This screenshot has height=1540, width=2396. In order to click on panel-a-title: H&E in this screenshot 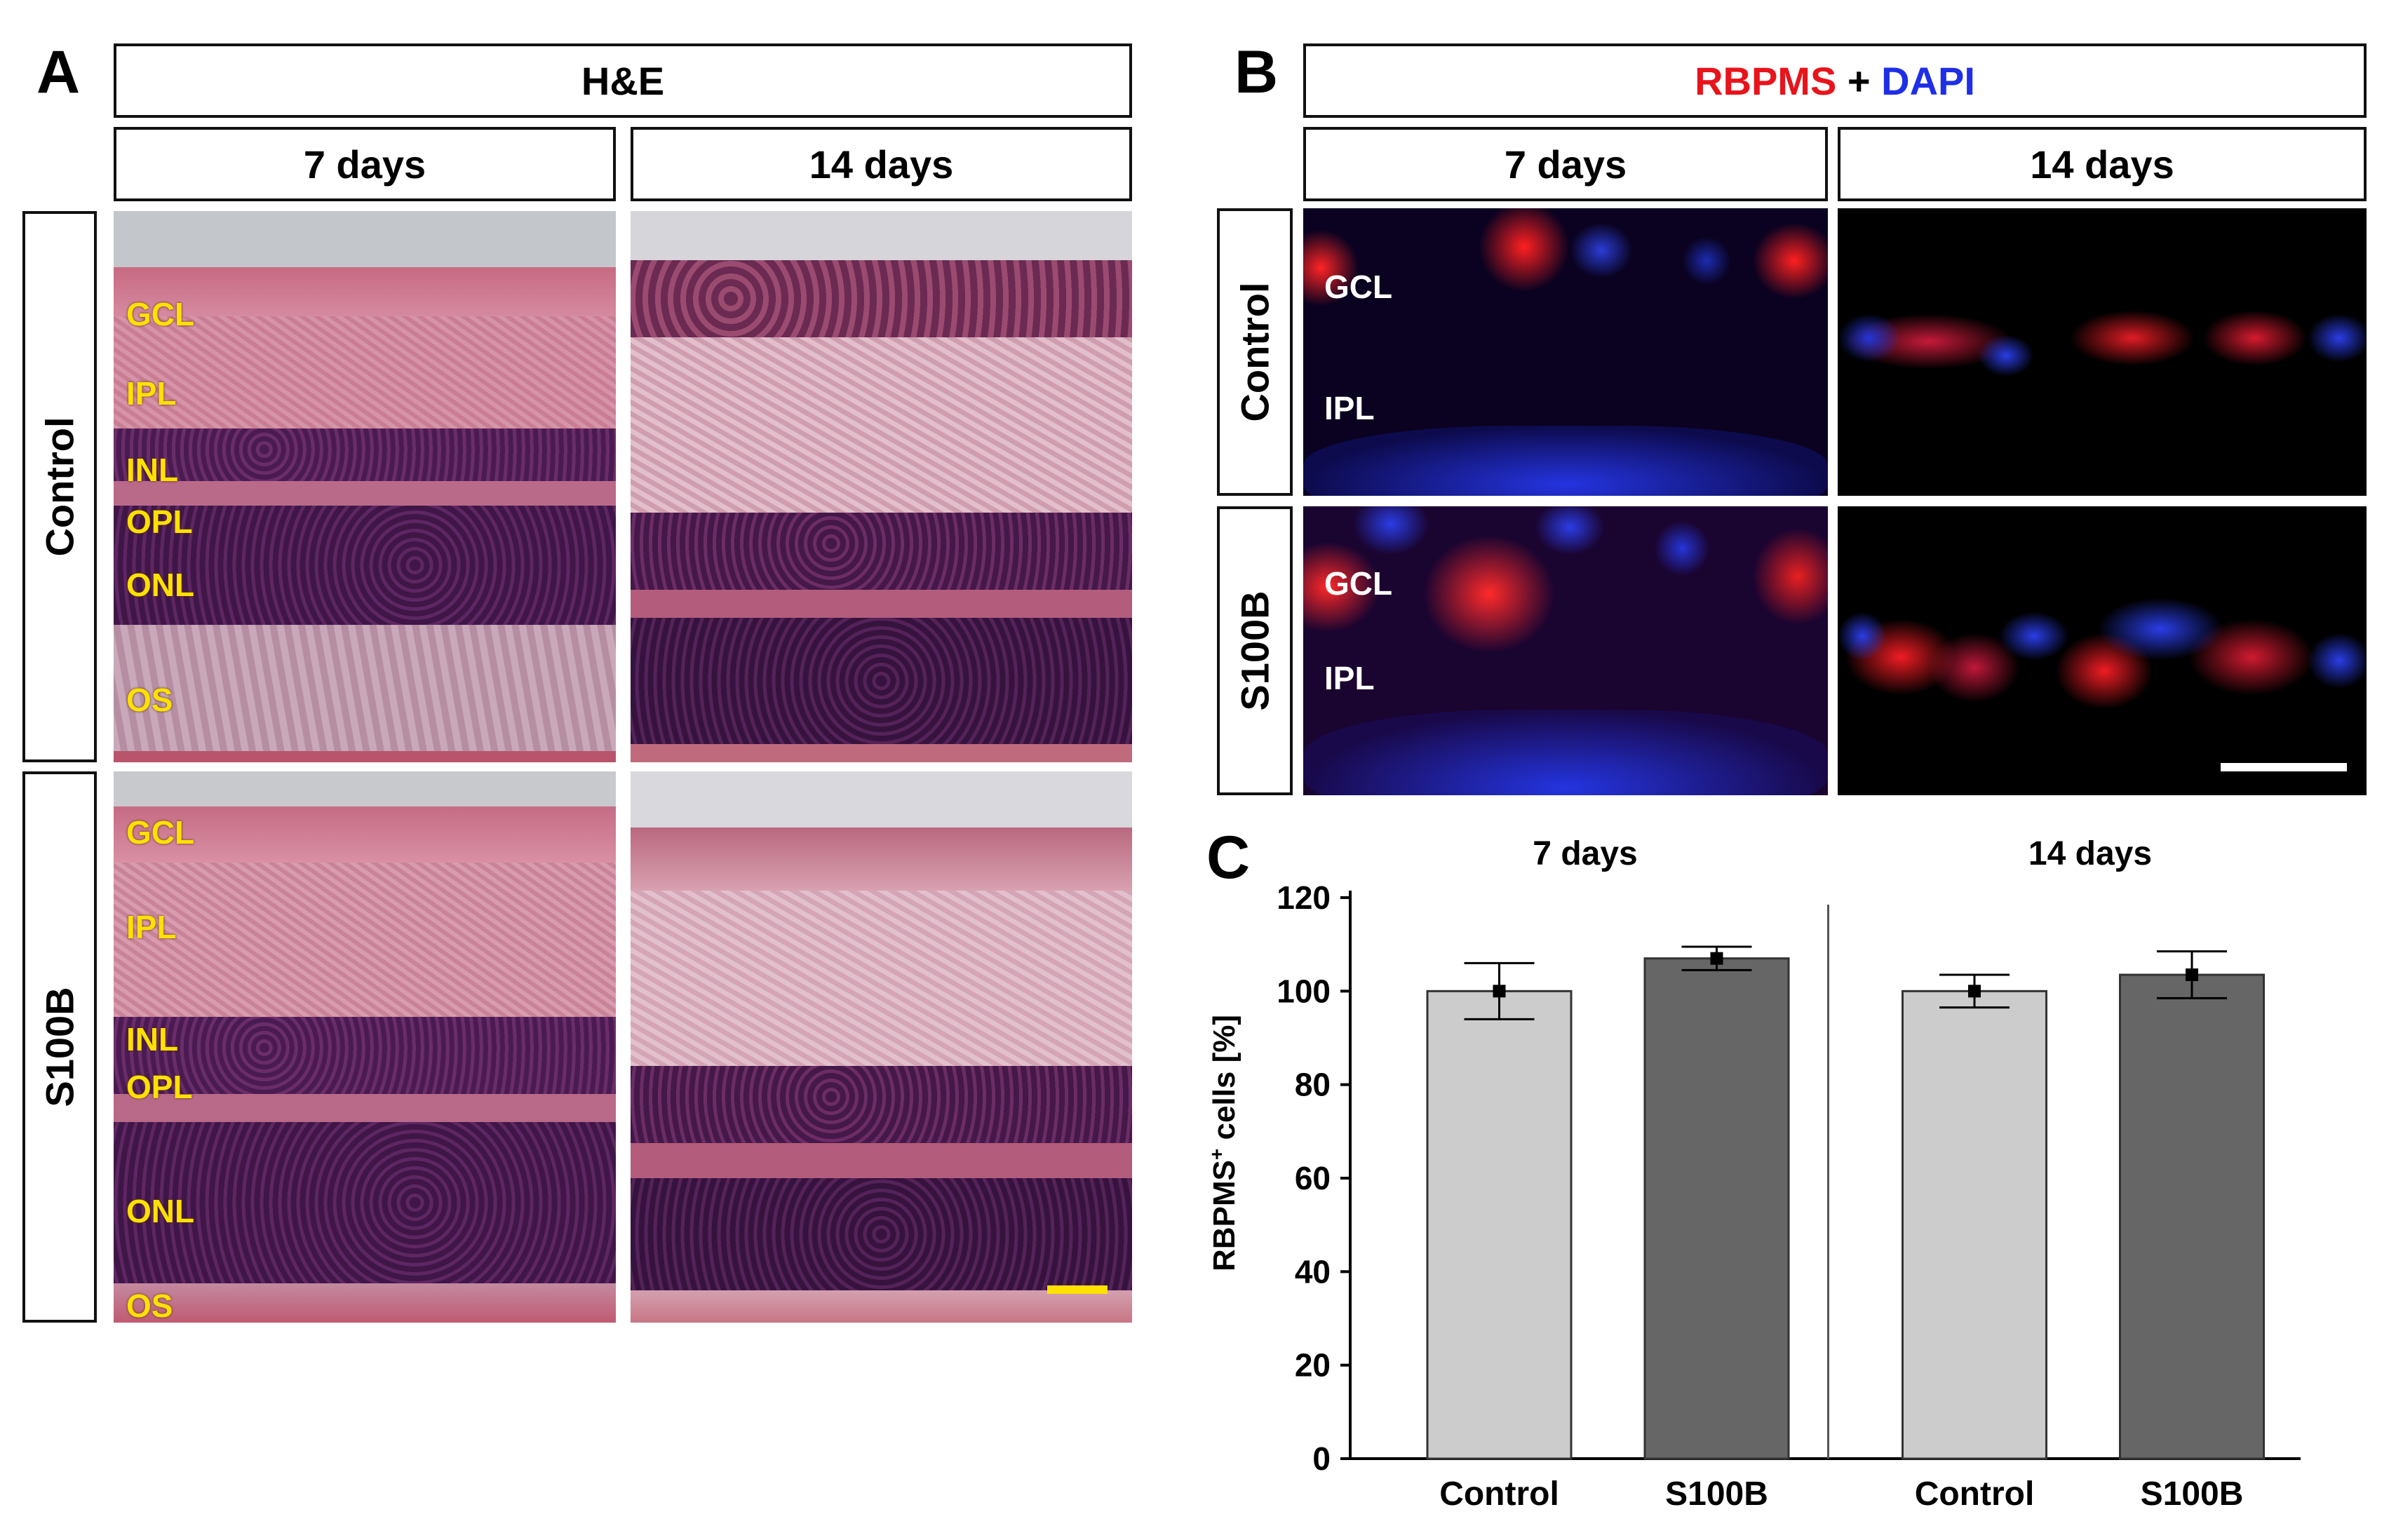, I will do `click(623, 80)`.